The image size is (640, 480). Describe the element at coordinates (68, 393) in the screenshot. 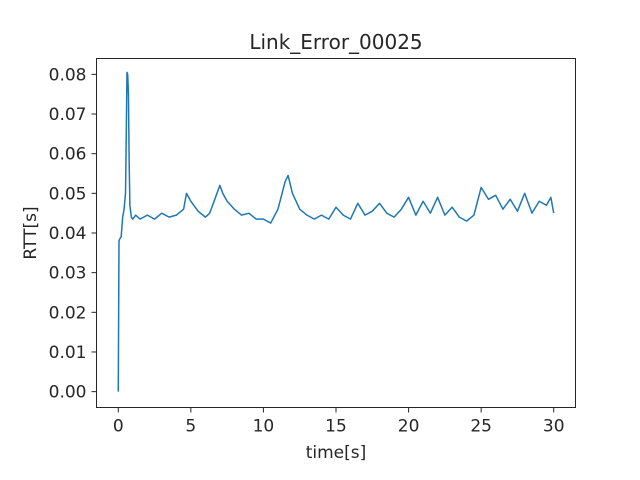

I see `y-tick-label: 0.00` at that location.